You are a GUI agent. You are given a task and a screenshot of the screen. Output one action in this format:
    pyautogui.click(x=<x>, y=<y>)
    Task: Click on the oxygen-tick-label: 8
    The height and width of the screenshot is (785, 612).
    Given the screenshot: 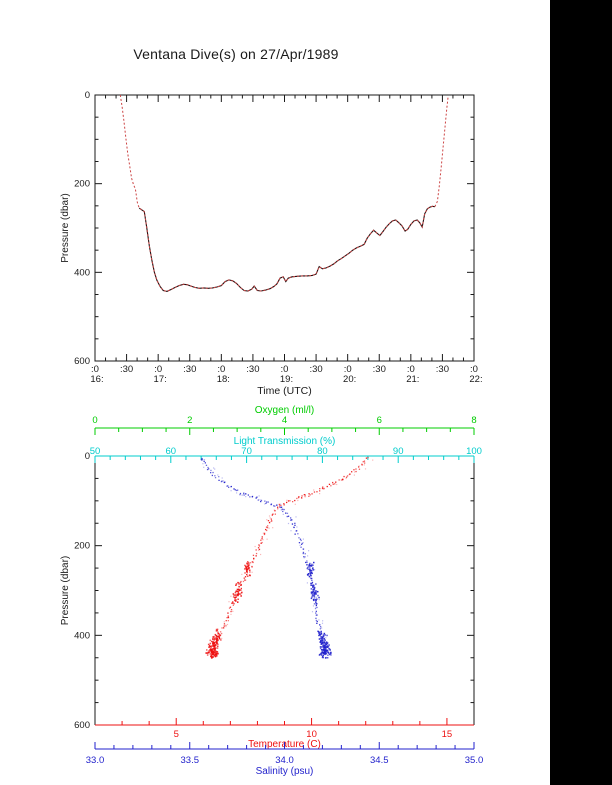 What is the action you would take?
    pyautogui.click(x=473, y=420)
    